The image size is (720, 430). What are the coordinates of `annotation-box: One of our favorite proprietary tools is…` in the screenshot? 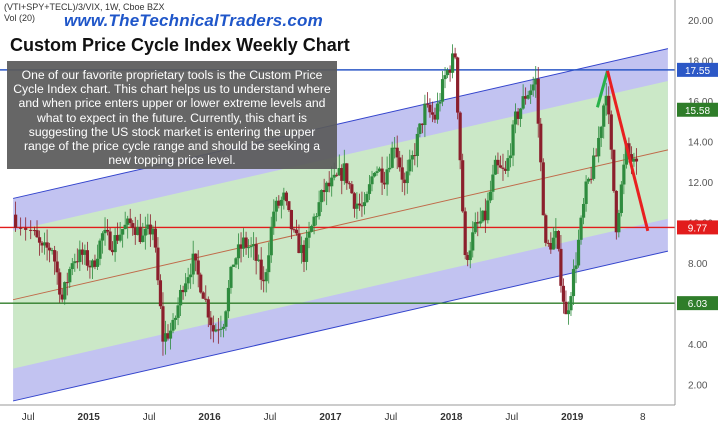 It's located at (172, 115).